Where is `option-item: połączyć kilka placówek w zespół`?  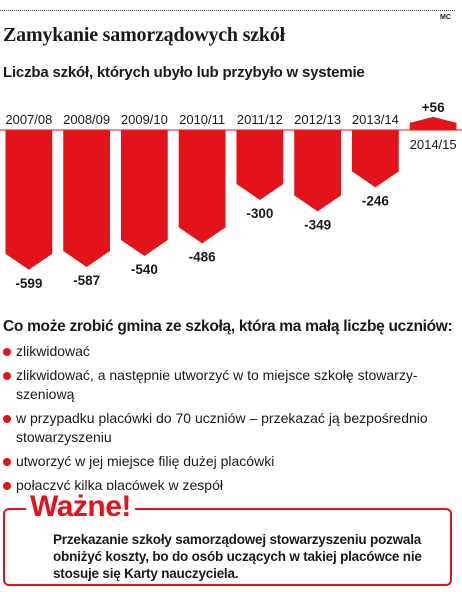
option-item: połączyć kilka placówek w zespół is located at coordinates (229, 485).